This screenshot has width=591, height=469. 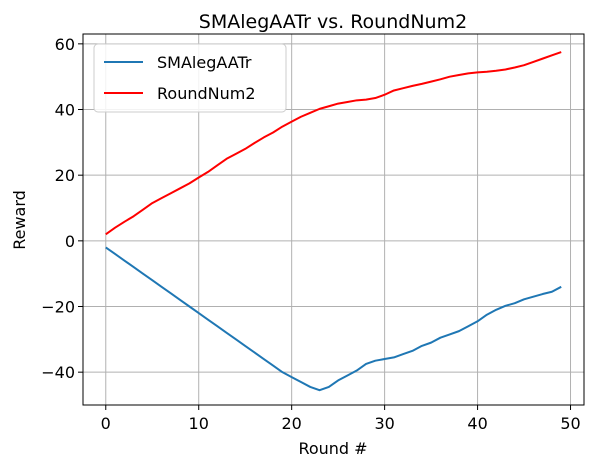 I want to click on x-tick-label: 0, so click(x=106, y=423).